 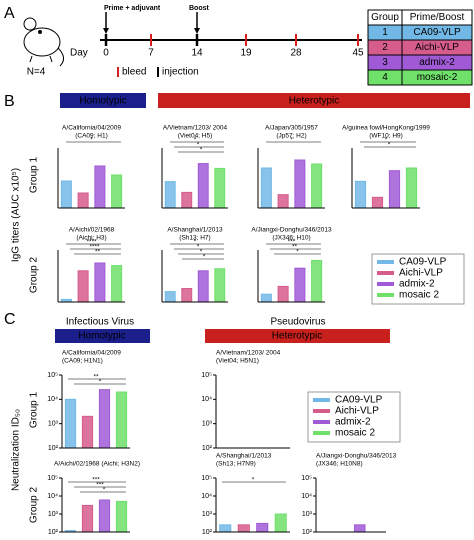 I want to click on banner-label: Homotypic, so click(x=101, y=336).